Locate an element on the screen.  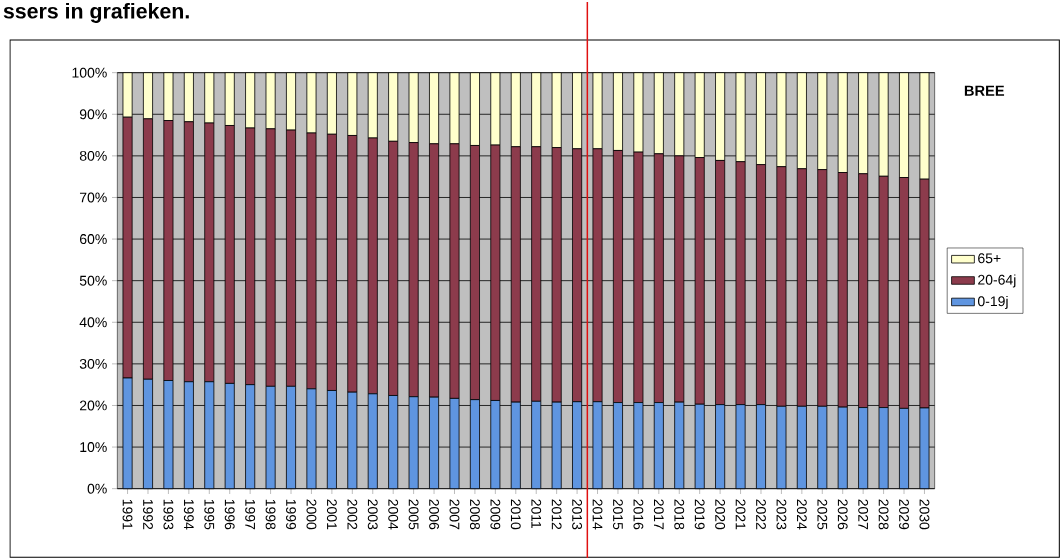
x-tick-label: 2001 is located at coordinates (331, 514).